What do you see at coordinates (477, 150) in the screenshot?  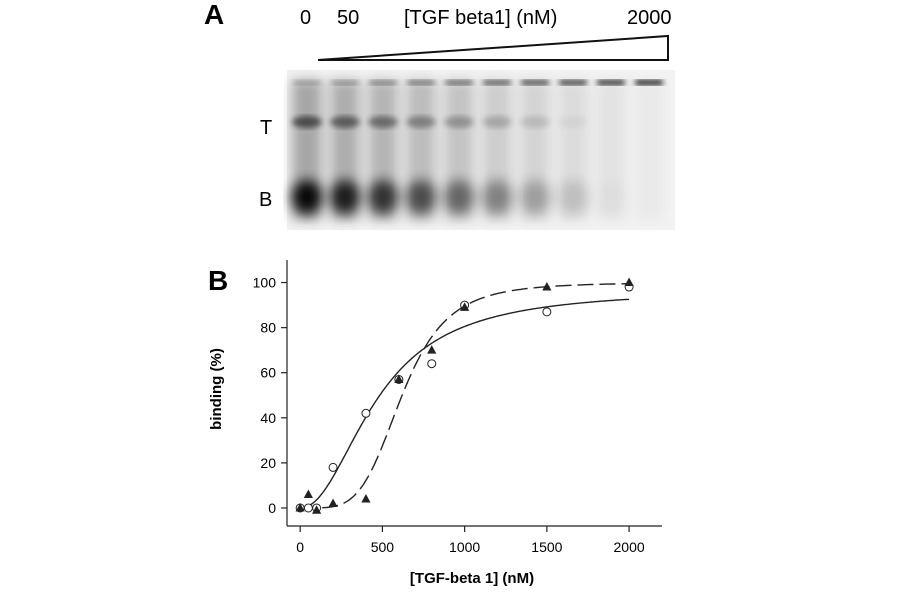 I see `gel-lanes` at bounding box center [477, 150].